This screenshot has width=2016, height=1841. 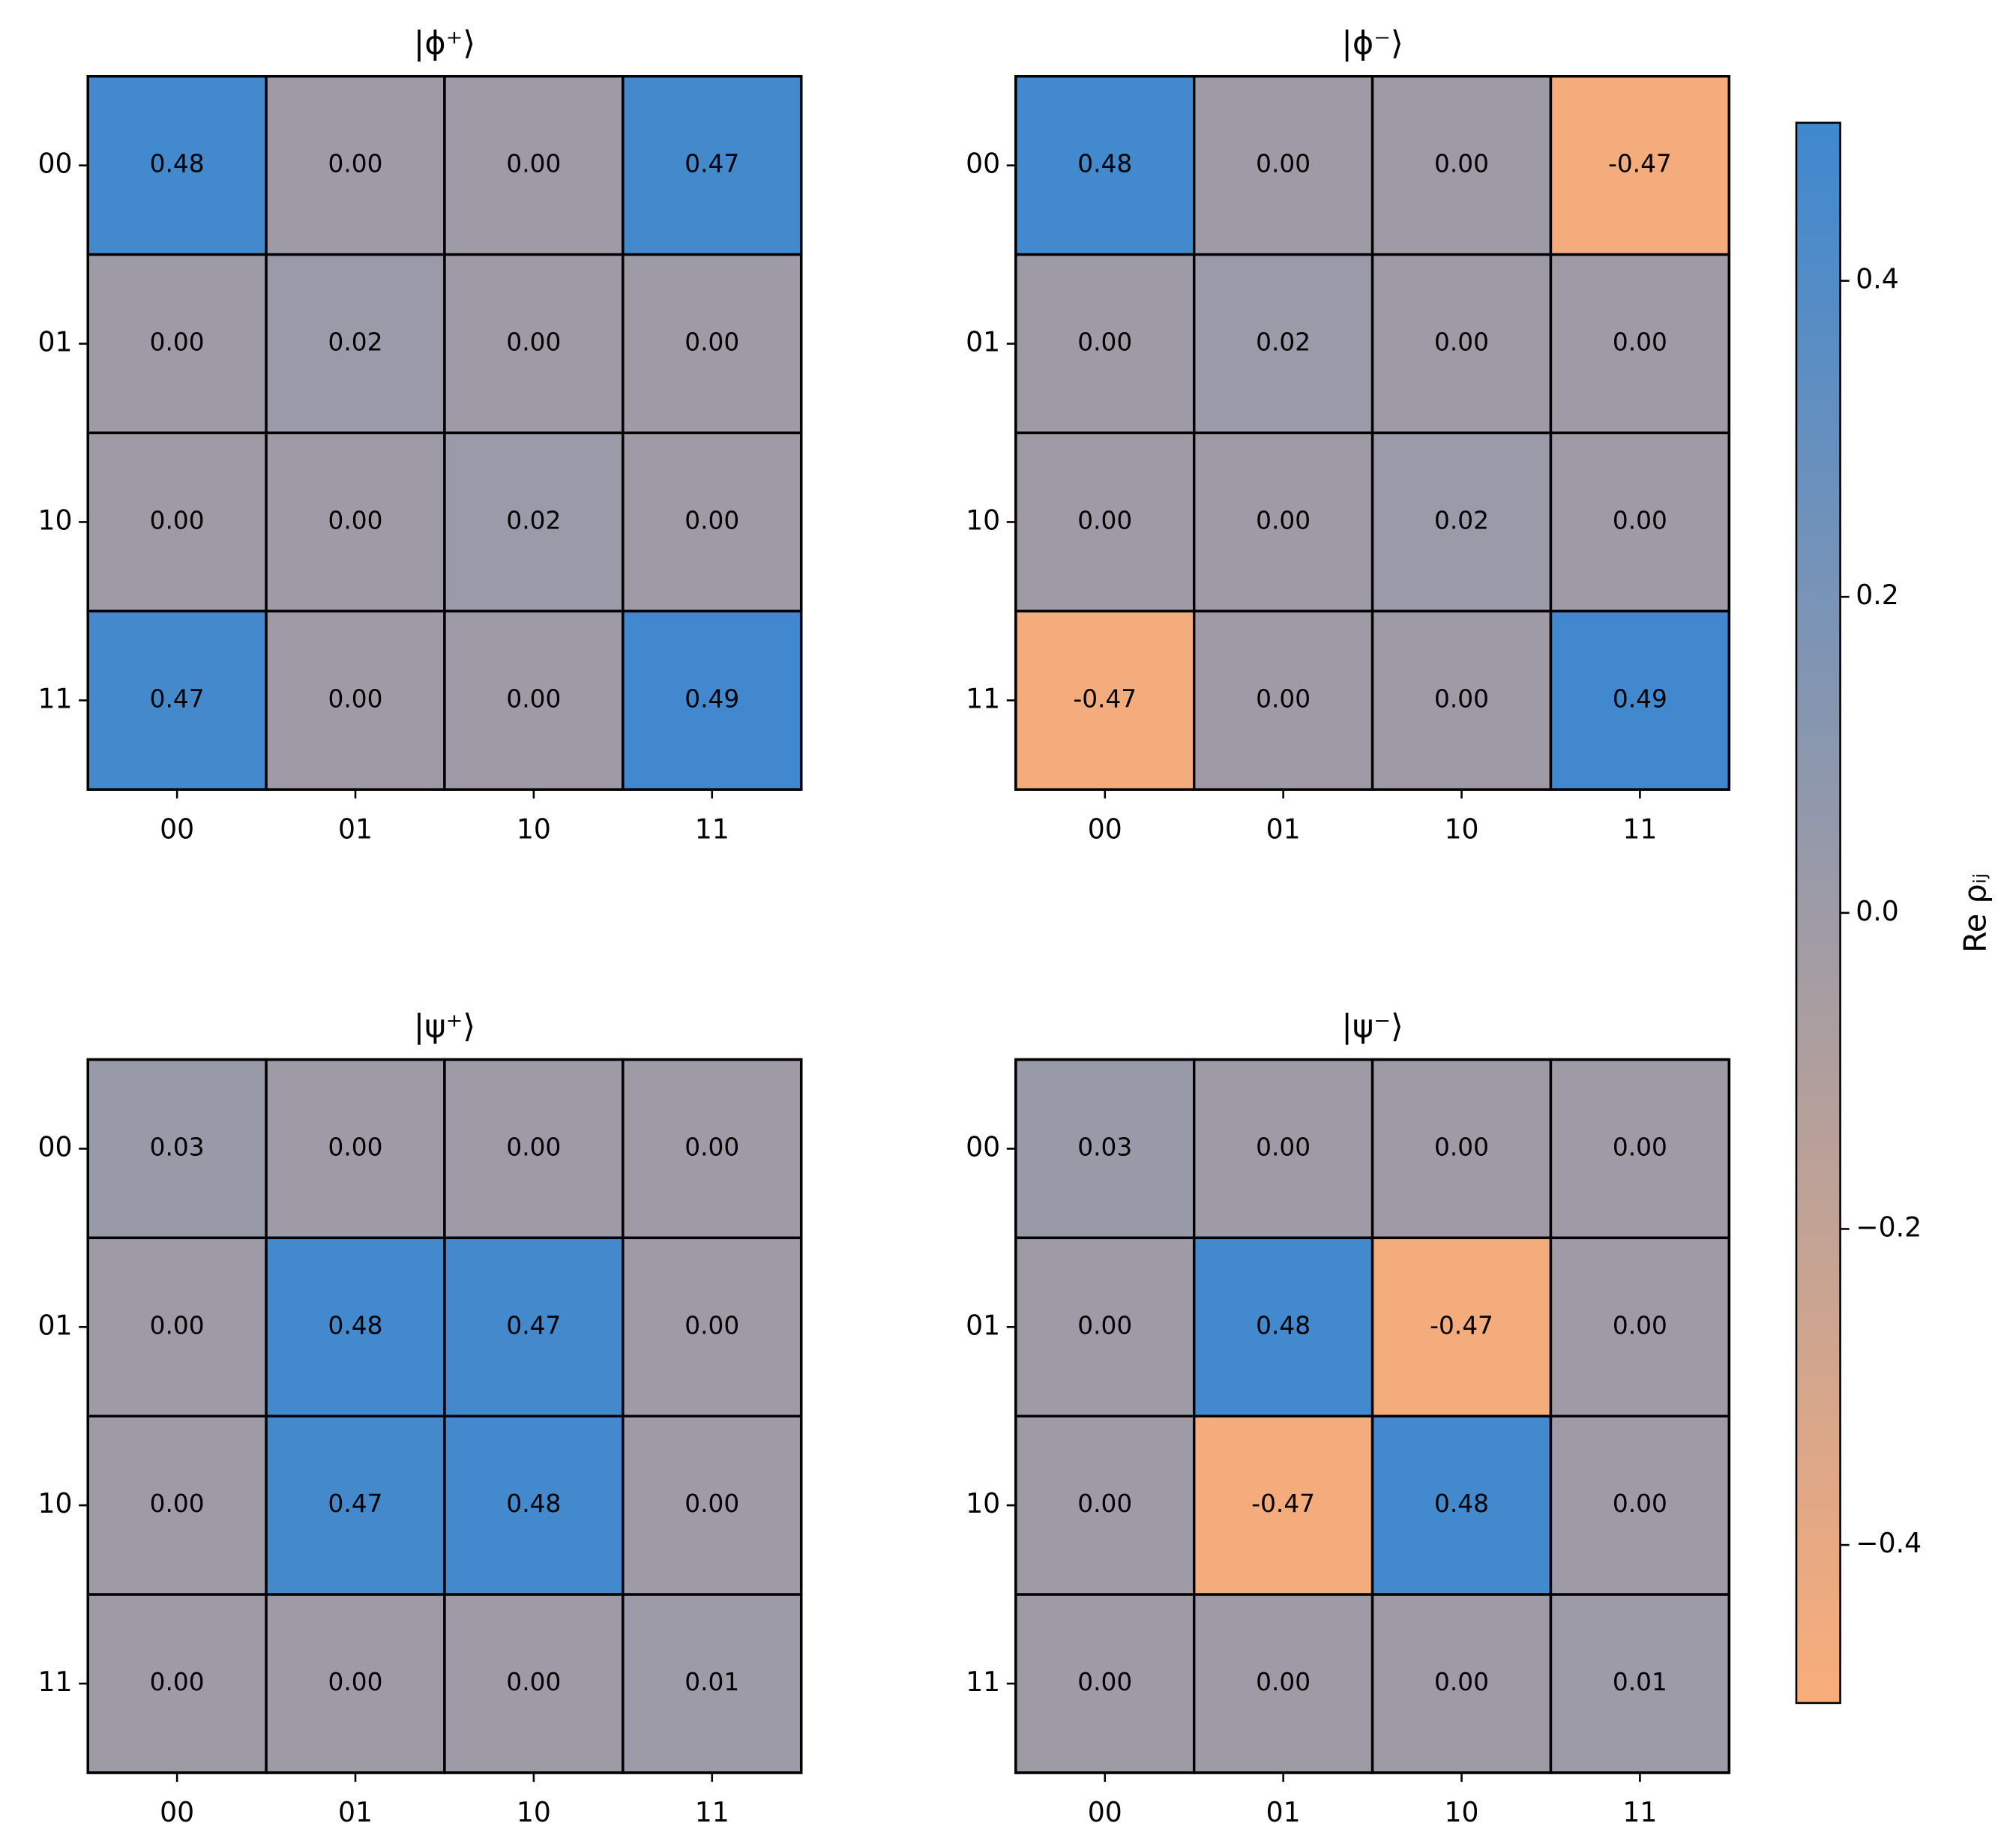 I want to click on y-tick-label: 00, so click(x=983, y=1146).